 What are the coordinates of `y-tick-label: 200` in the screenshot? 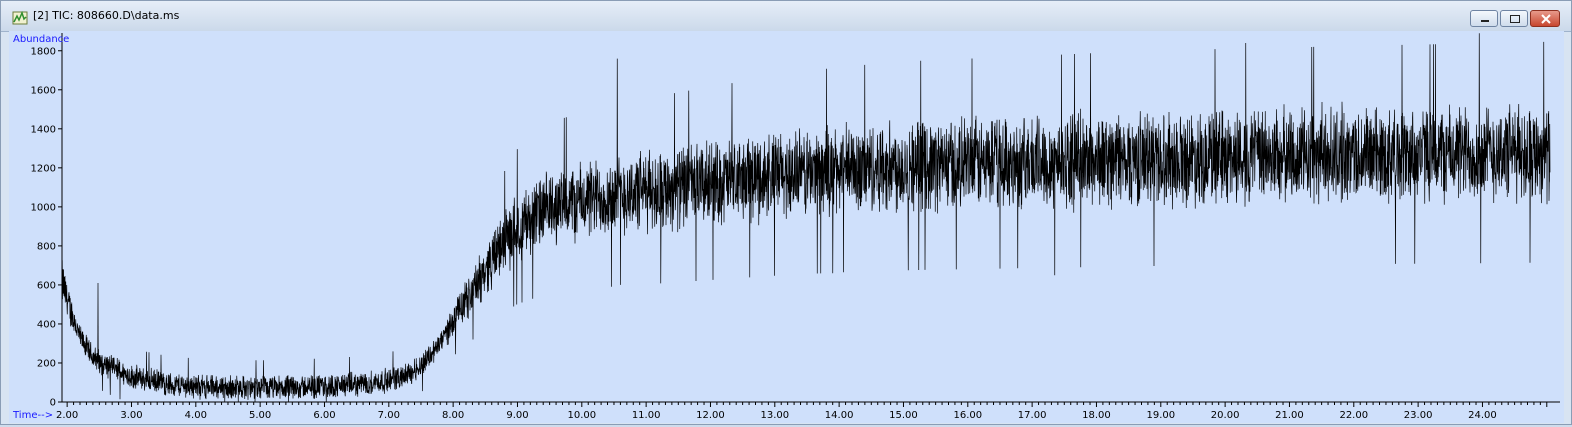 It's located at (46, 363).